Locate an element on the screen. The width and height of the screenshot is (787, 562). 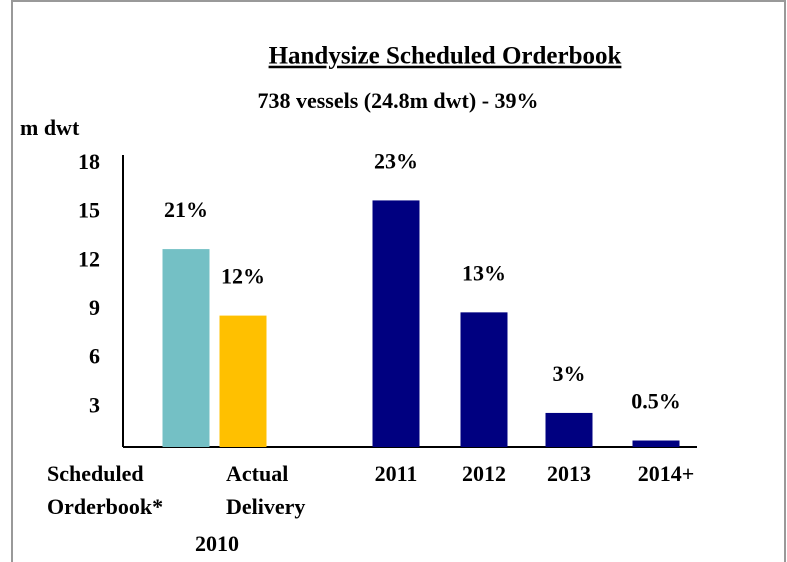
x-tick-label: Actual is located at coordinates (257, 473).